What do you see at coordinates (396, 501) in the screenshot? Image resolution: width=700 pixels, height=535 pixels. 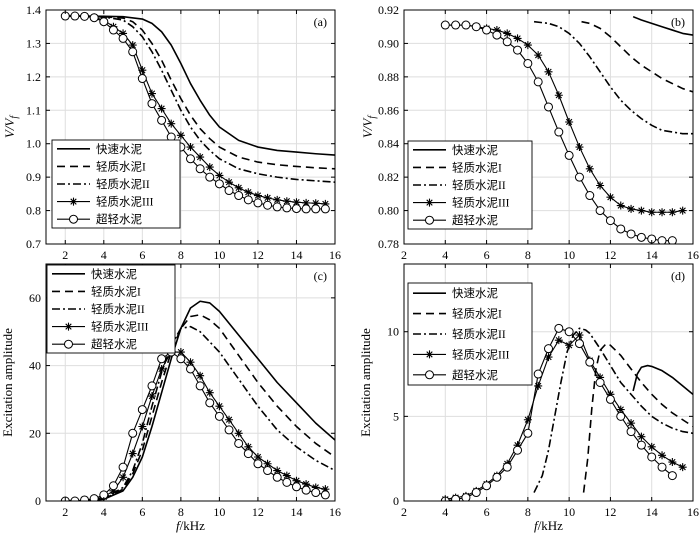 I see `y-tick-label: 0` at bounding box center [396, 501].